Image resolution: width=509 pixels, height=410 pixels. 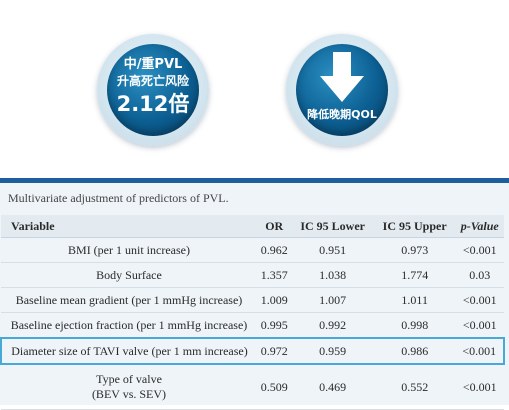 What do you see at coordinates (129, 379) in the screenshot?
I see `cell-variable-line1: Type of valve` at bounding box center [129, 379].